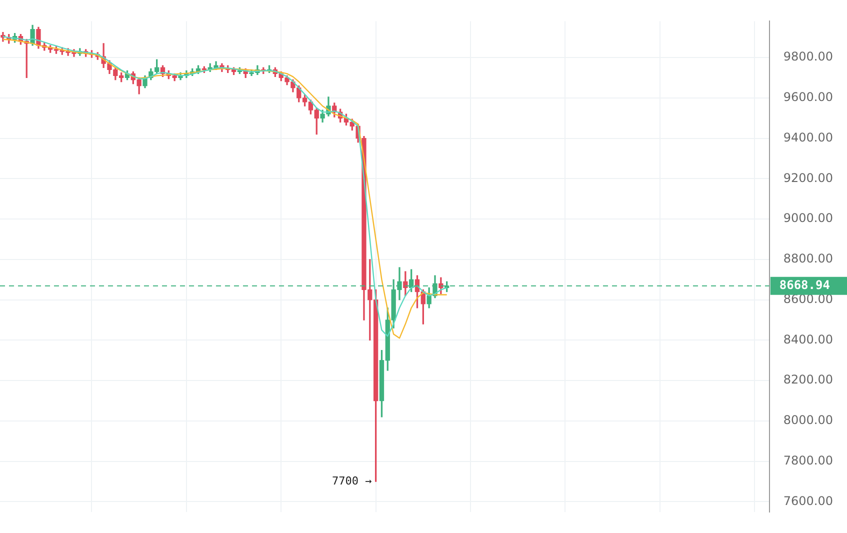  What do you see at coordinates (808, 177) in the screenshot?
I see `y-tick-label: 9200.00` at bounding box center [808, 177].